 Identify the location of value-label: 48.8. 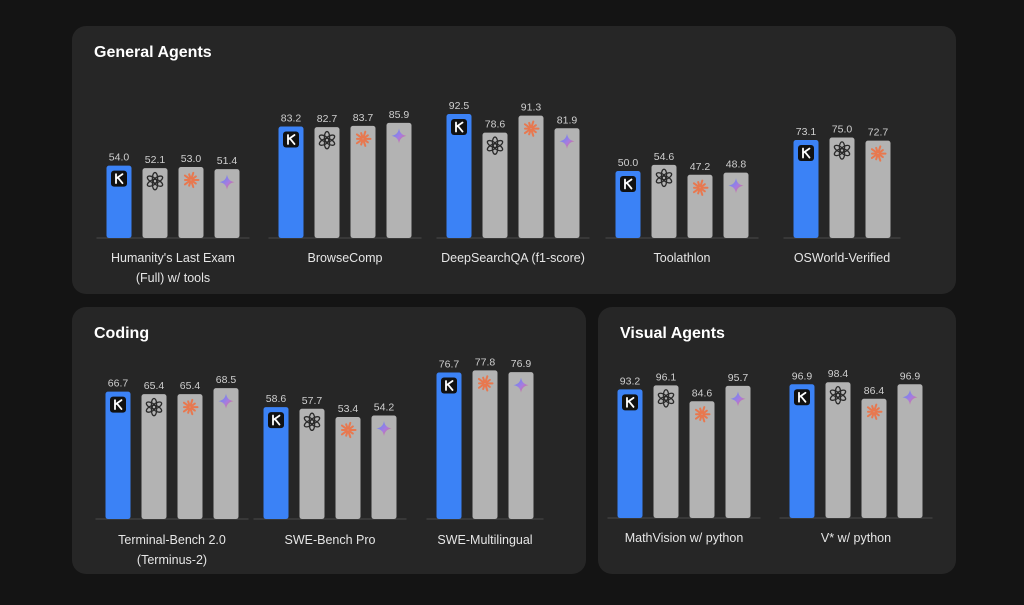
(736, 165).